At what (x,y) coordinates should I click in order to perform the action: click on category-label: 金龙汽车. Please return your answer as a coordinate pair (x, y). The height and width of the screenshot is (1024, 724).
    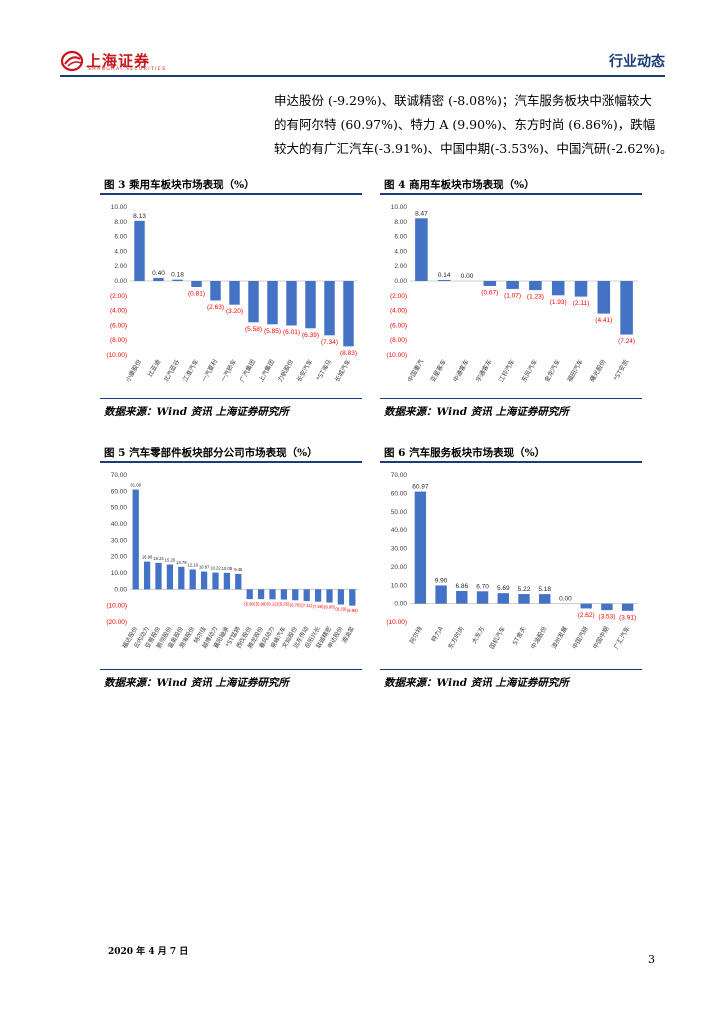
    Looking at the image, I should click on (552, 370).